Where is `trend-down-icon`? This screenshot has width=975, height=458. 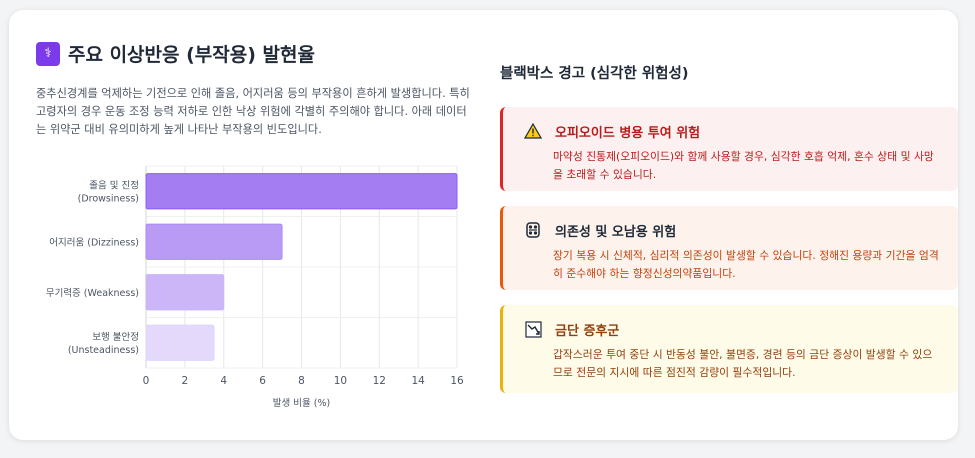 trend-down-icon is located at coordinates (533, 329).